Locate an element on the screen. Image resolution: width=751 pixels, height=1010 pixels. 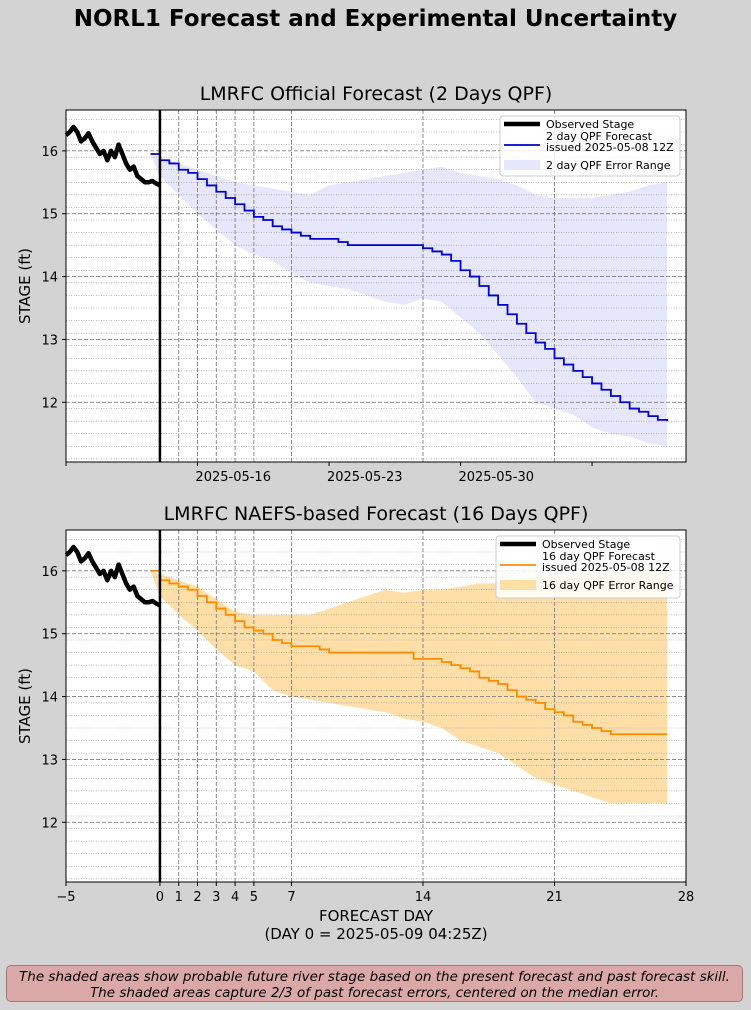
chart-title-naefs: LMRFC NAEFS-based Forecast (16 Days QPF) is located at coordinates (376, 514).